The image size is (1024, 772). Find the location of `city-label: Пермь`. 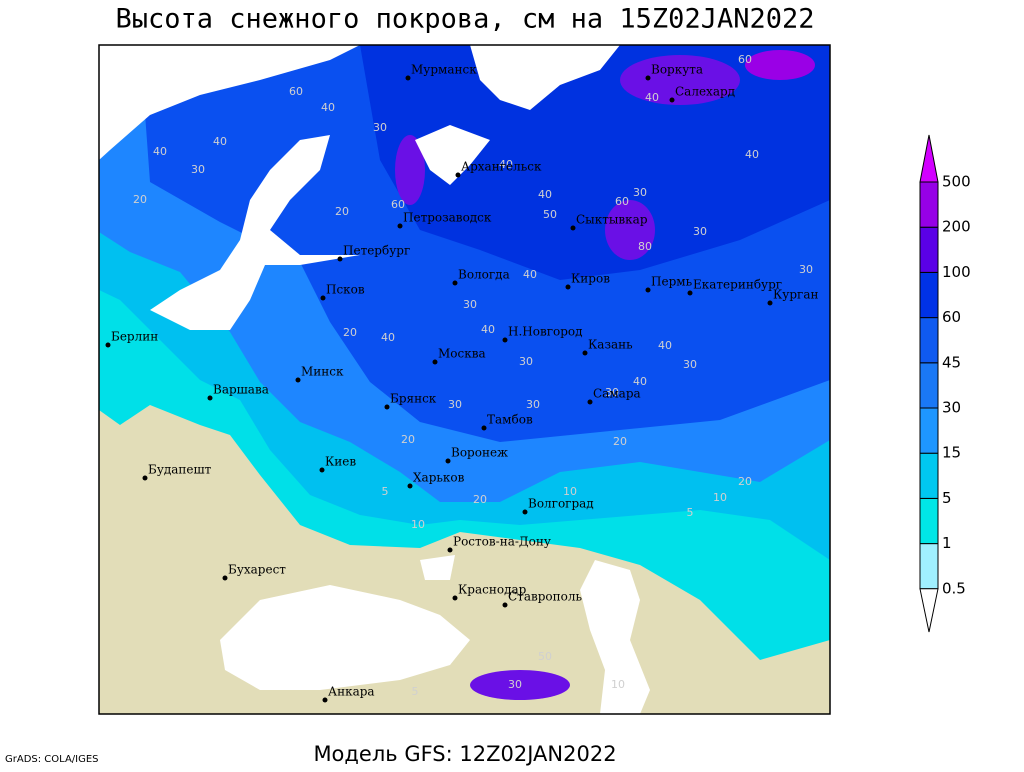

city-label: Пермь is located at coordinates (672, 282).